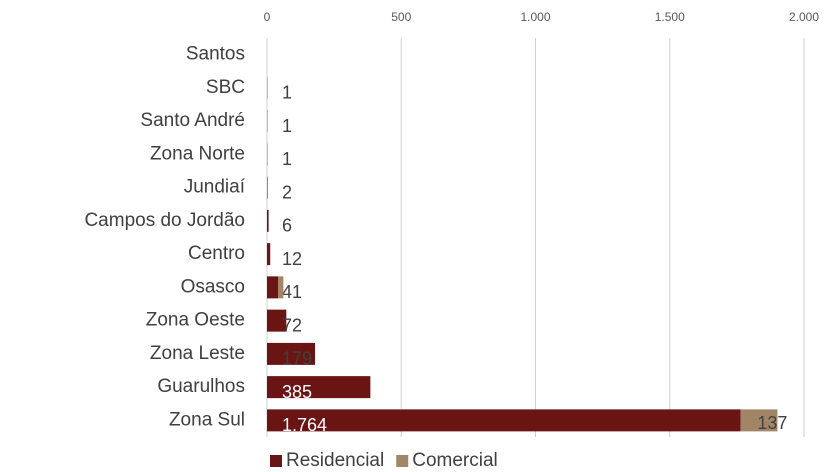 The height and width of the screenshot is (472, 824). Describe the element at coordinates (197, 353) in the screenshot. I see `category-label: Zona Leste` at that location.